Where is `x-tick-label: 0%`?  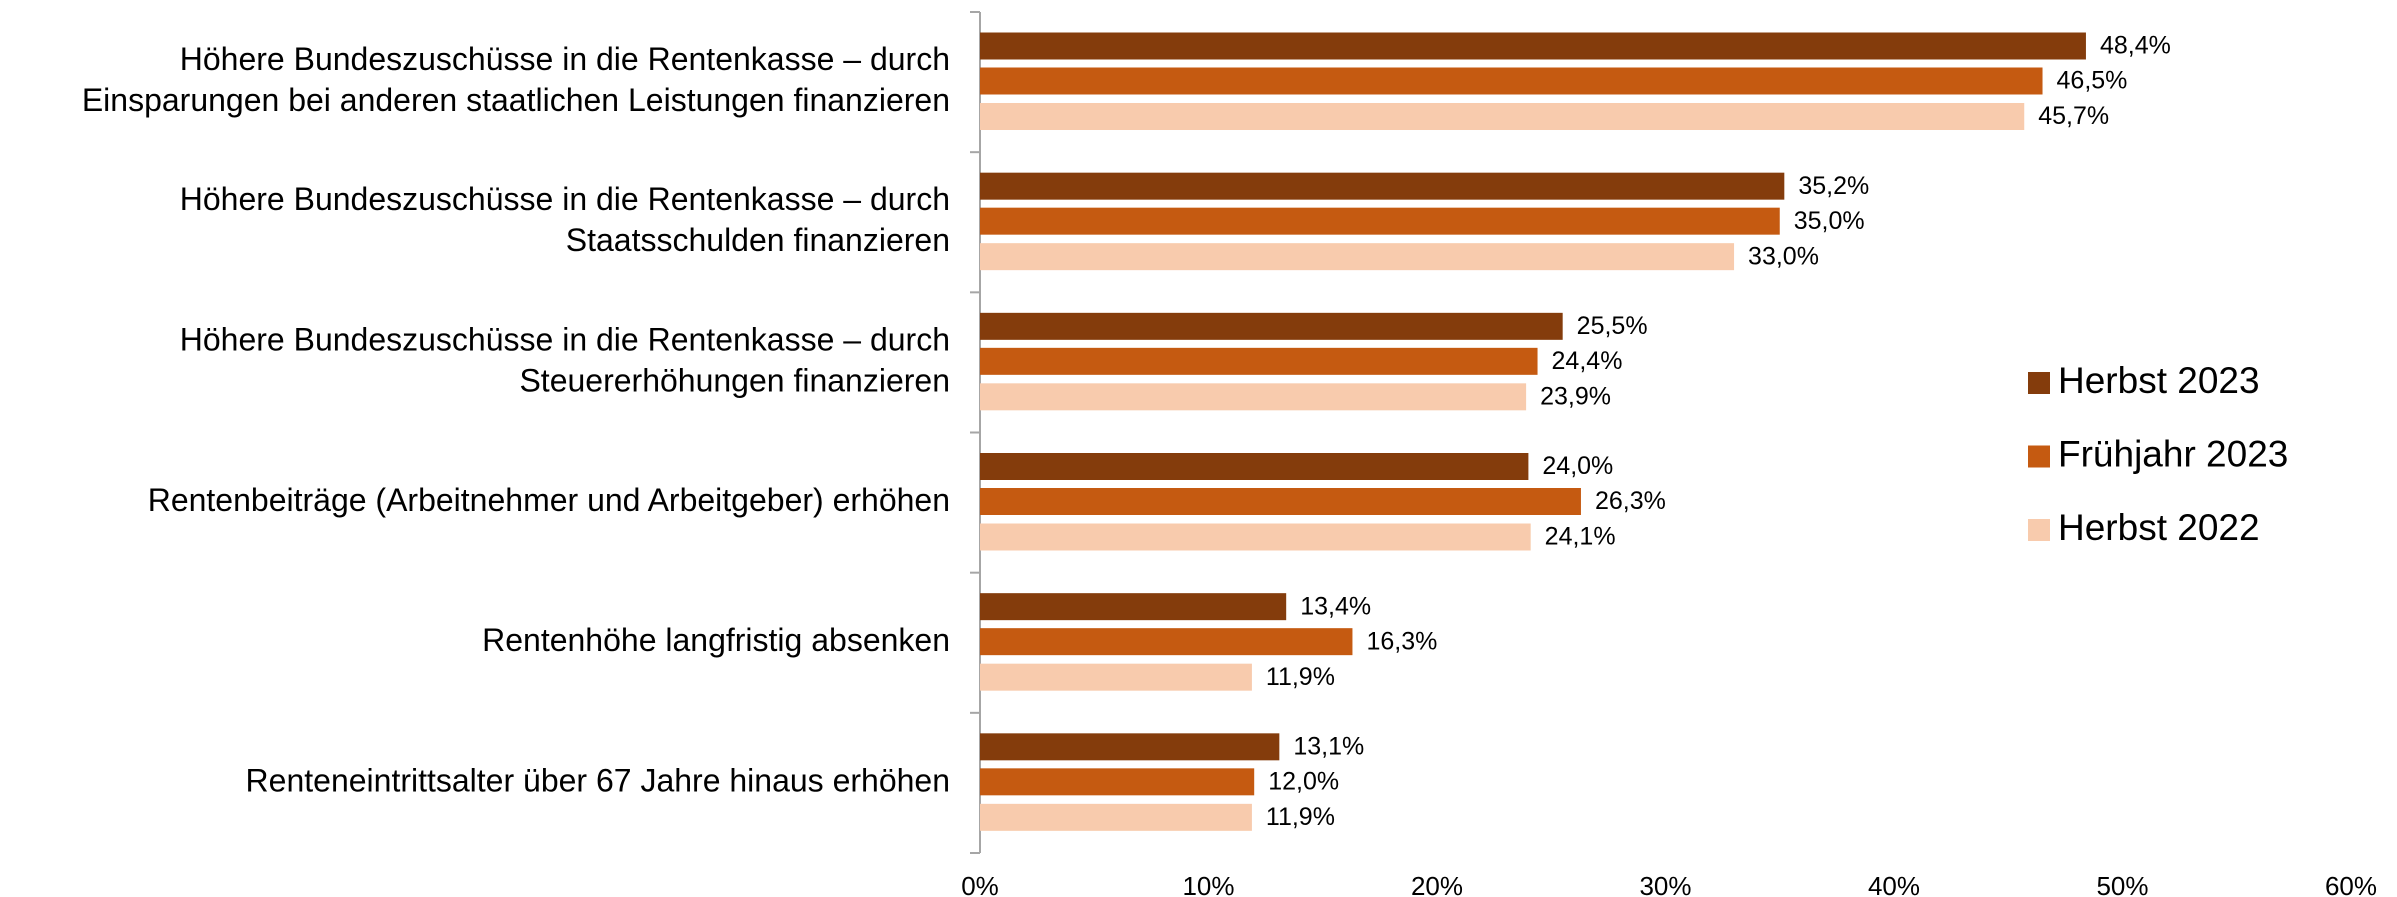
x-tick-label: 0% is located at coordinates (980, 884).